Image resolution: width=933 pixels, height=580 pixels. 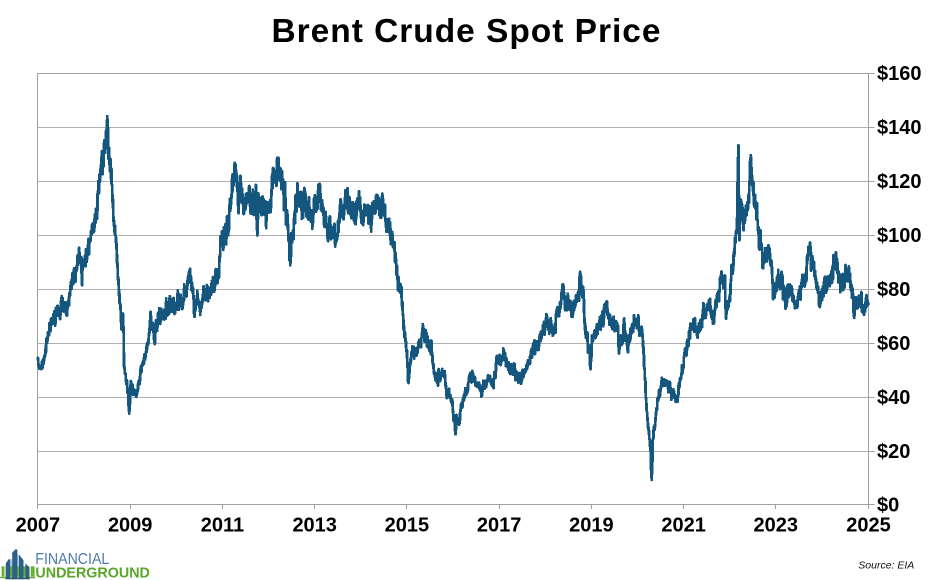 I want to click on svg-text: 2023, so click(x=776, y=526).